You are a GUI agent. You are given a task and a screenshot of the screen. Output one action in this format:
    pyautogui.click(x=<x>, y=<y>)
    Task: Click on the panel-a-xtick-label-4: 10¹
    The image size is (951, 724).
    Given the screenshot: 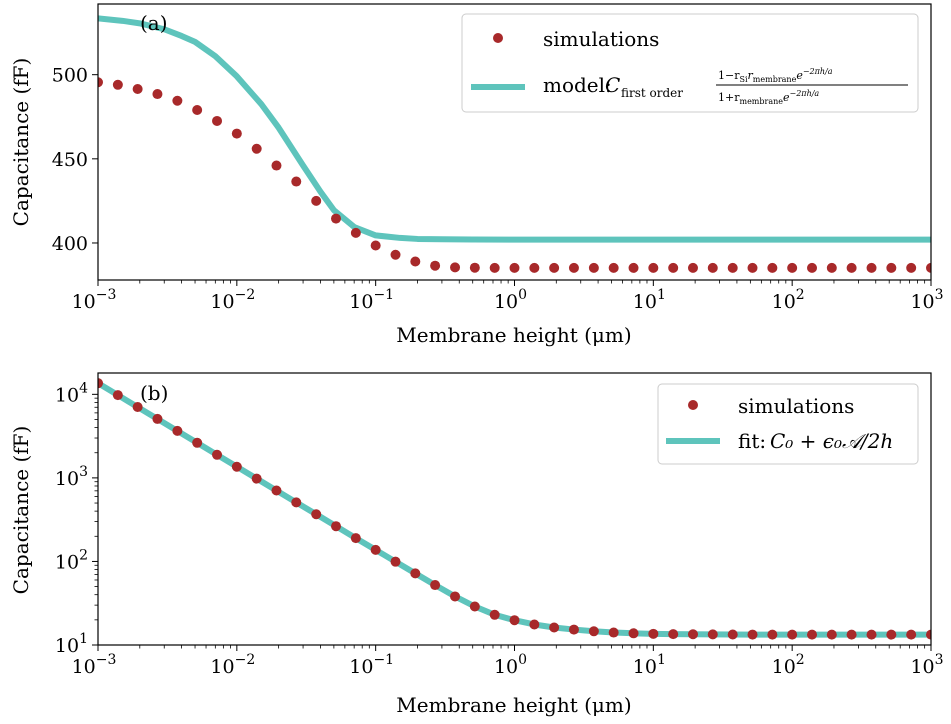 What is the action you would take?
    pyautogui.click(x=649, y=300)
    